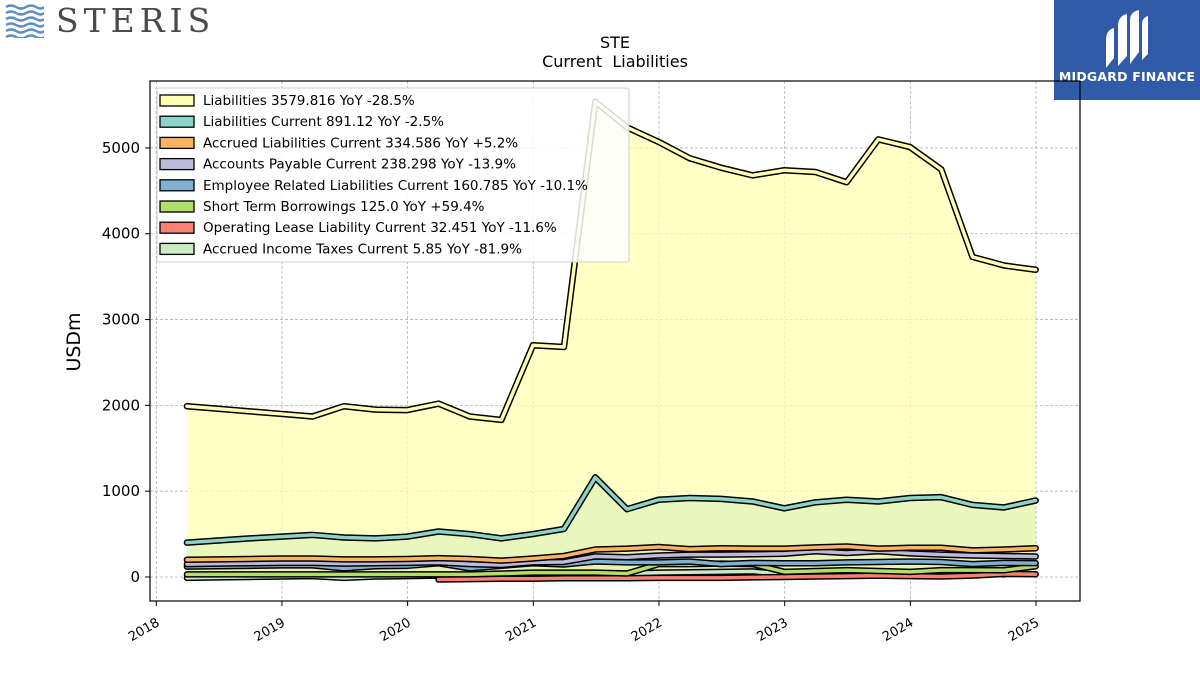  What do you see at coordinates (1127, 76) in the screenshot?
I see `badge-name: MIDGARD FINANCE` at bounding box center [1127, 76].